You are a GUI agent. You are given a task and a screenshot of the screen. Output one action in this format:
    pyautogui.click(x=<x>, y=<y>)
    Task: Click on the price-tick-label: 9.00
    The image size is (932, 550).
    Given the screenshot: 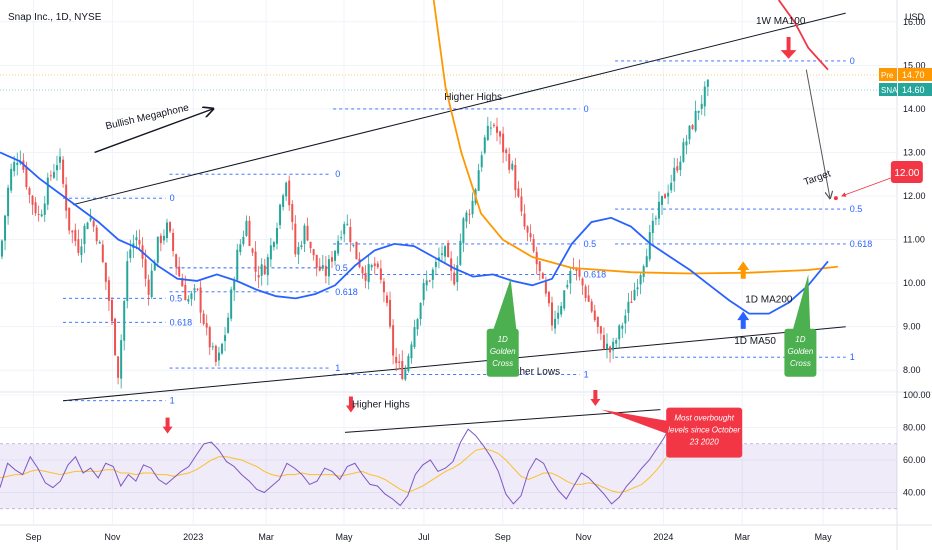 What is the action you would take?
    pyautogui.click(x=912, y=327)
    